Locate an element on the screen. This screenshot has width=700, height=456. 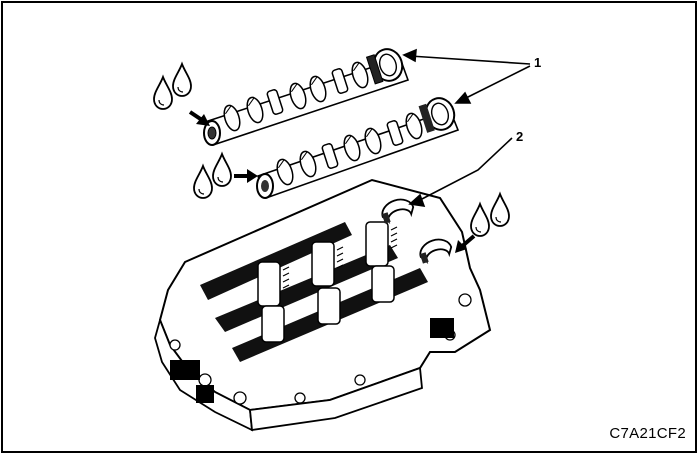
head-journal-rear is located at coordinates (436, 251).